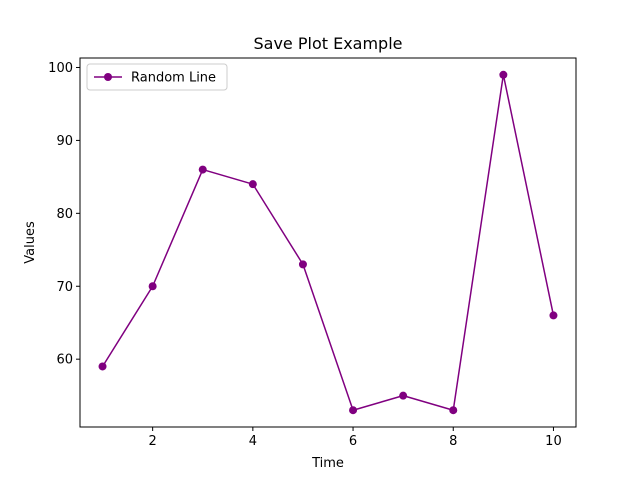 The image size is (640, 480). Describe the element at coordinates (30, 242) in the screenshot. I see `y-axis-label: Values` at that location.